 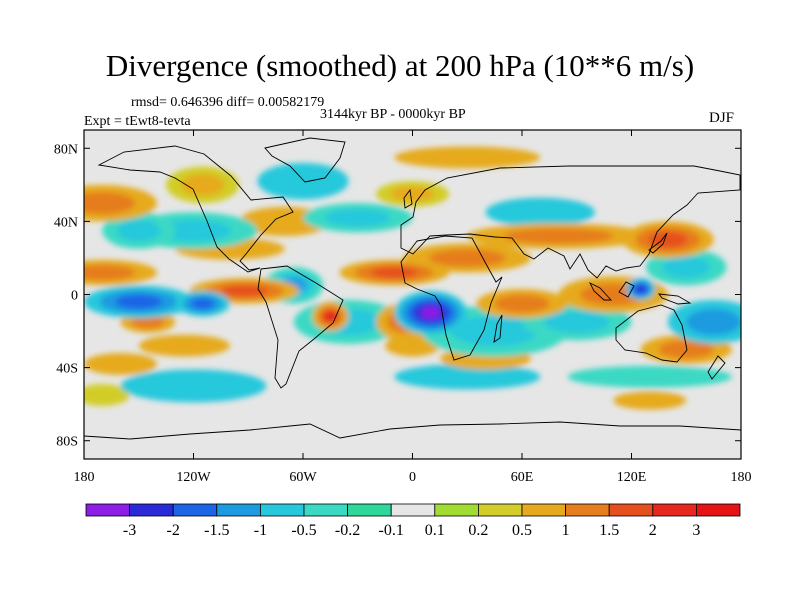 I want to click on colorbar: -3 -2 -1.5 -1 -0.5 -0.2 -0.1 0.1 0.2 0.5 1 1.5 2 3, so click(x=413, y=521).